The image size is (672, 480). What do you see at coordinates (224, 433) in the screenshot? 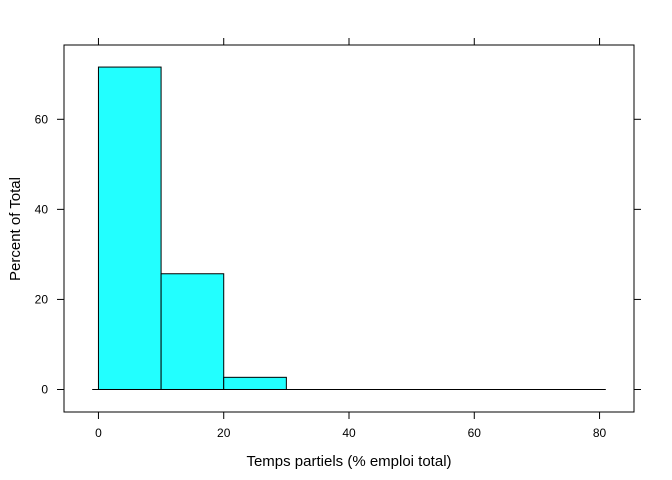
I see `x-tick-label-20: 20` at bounding box center [224, 433].